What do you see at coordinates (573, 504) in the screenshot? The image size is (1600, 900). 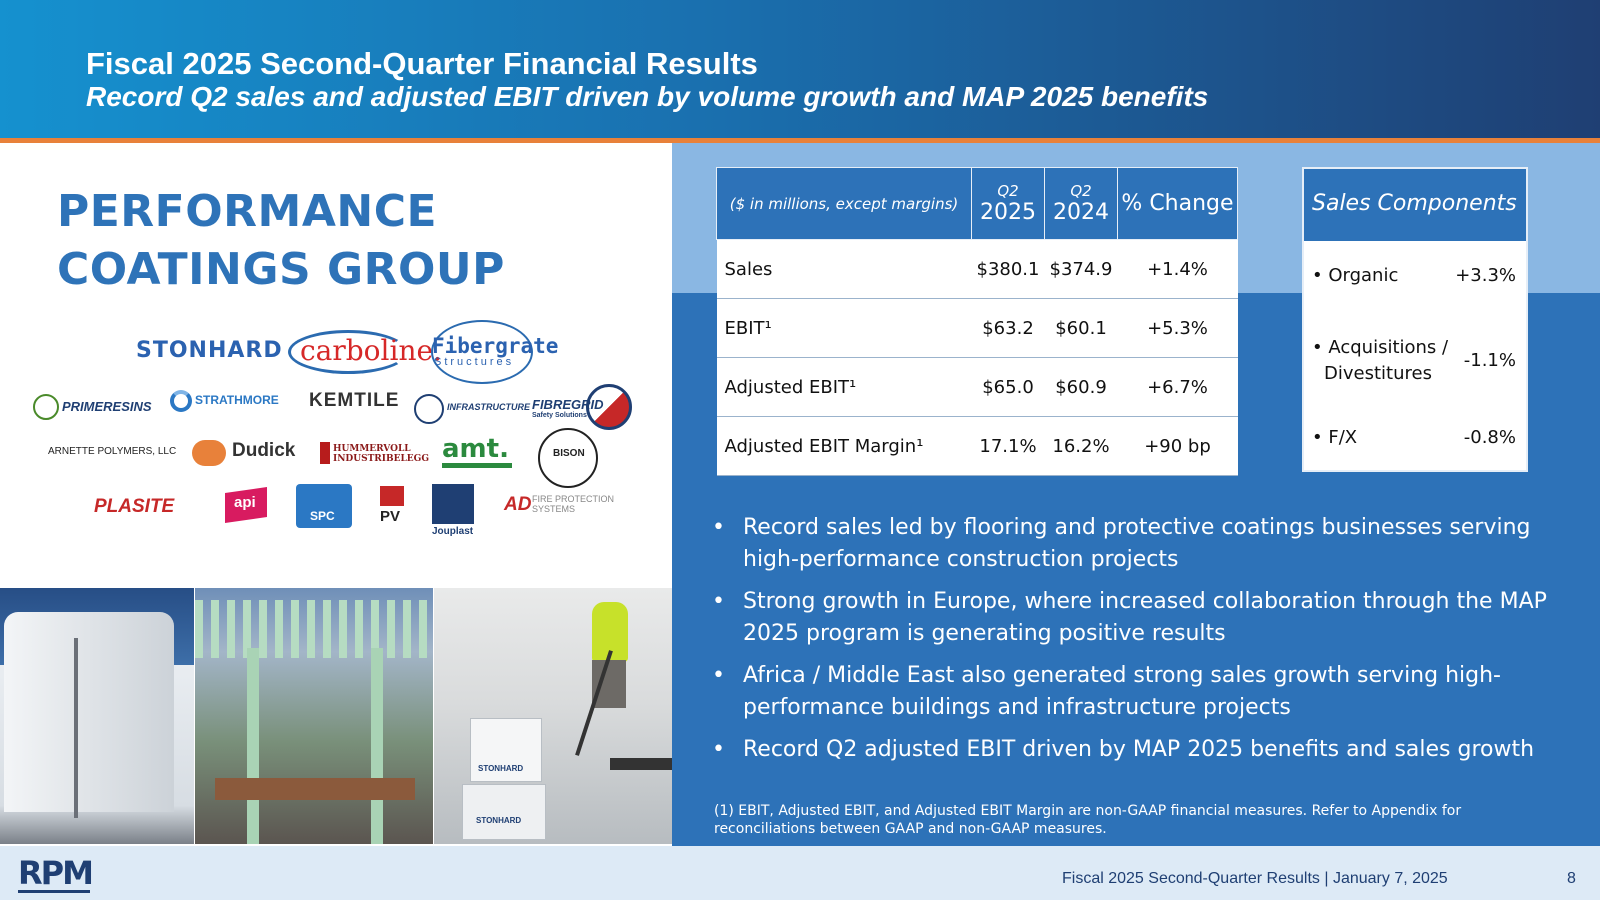 I see `ad-fire-protection-logo-sub: FIRE PROTECTION SYSTEMS` at bounding box center [573, 504].